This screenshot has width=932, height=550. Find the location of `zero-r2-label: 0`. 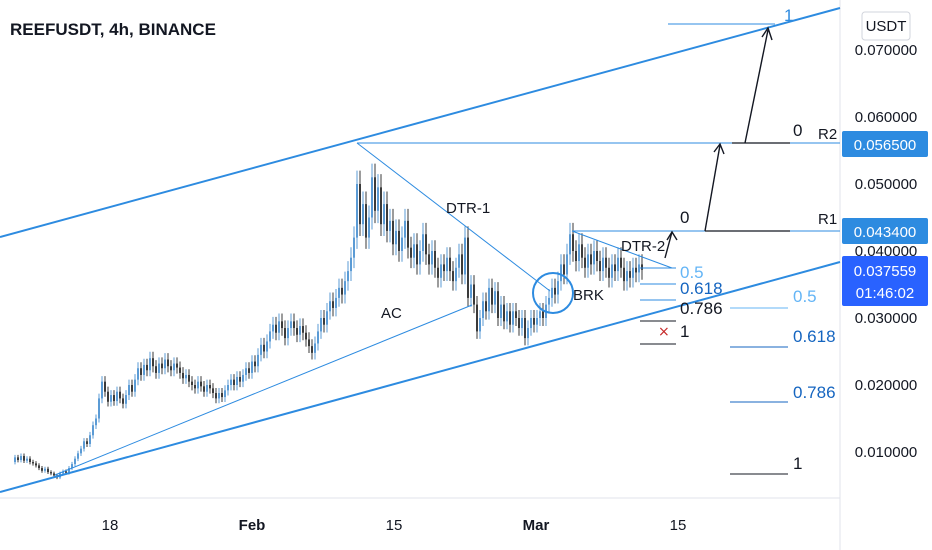

zero-r2-label: 0 is located at coordinates (797, 130).